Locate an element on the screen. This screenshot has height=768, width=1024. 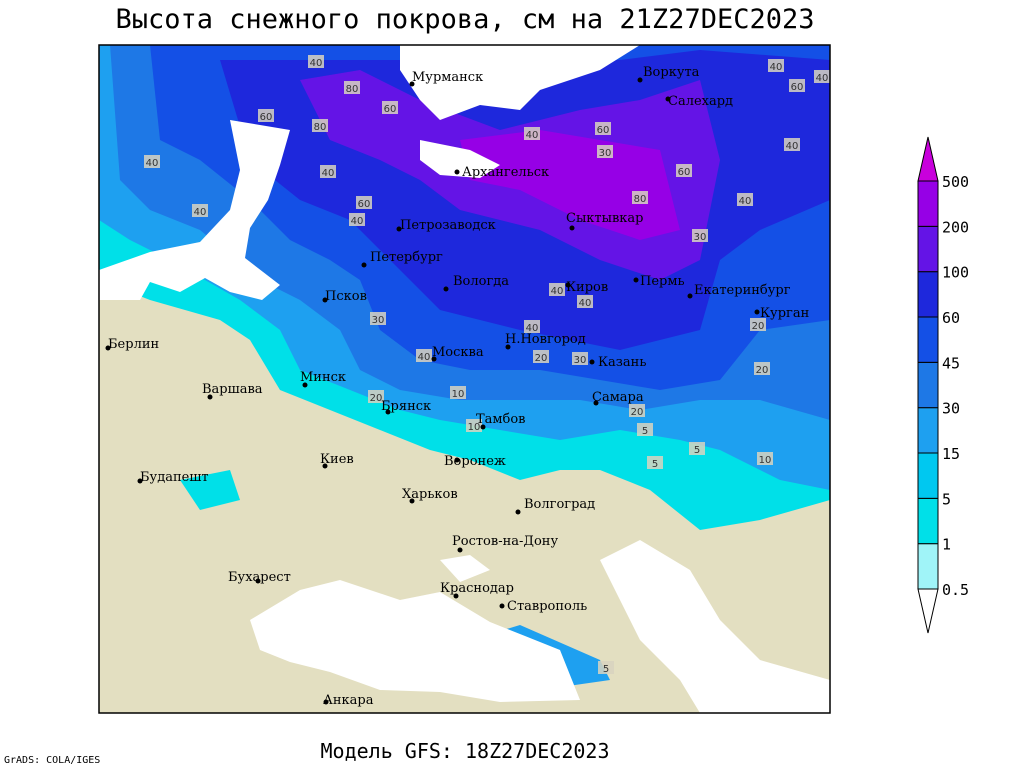
city-name: Тамбов is located at coordinates (501, 419).